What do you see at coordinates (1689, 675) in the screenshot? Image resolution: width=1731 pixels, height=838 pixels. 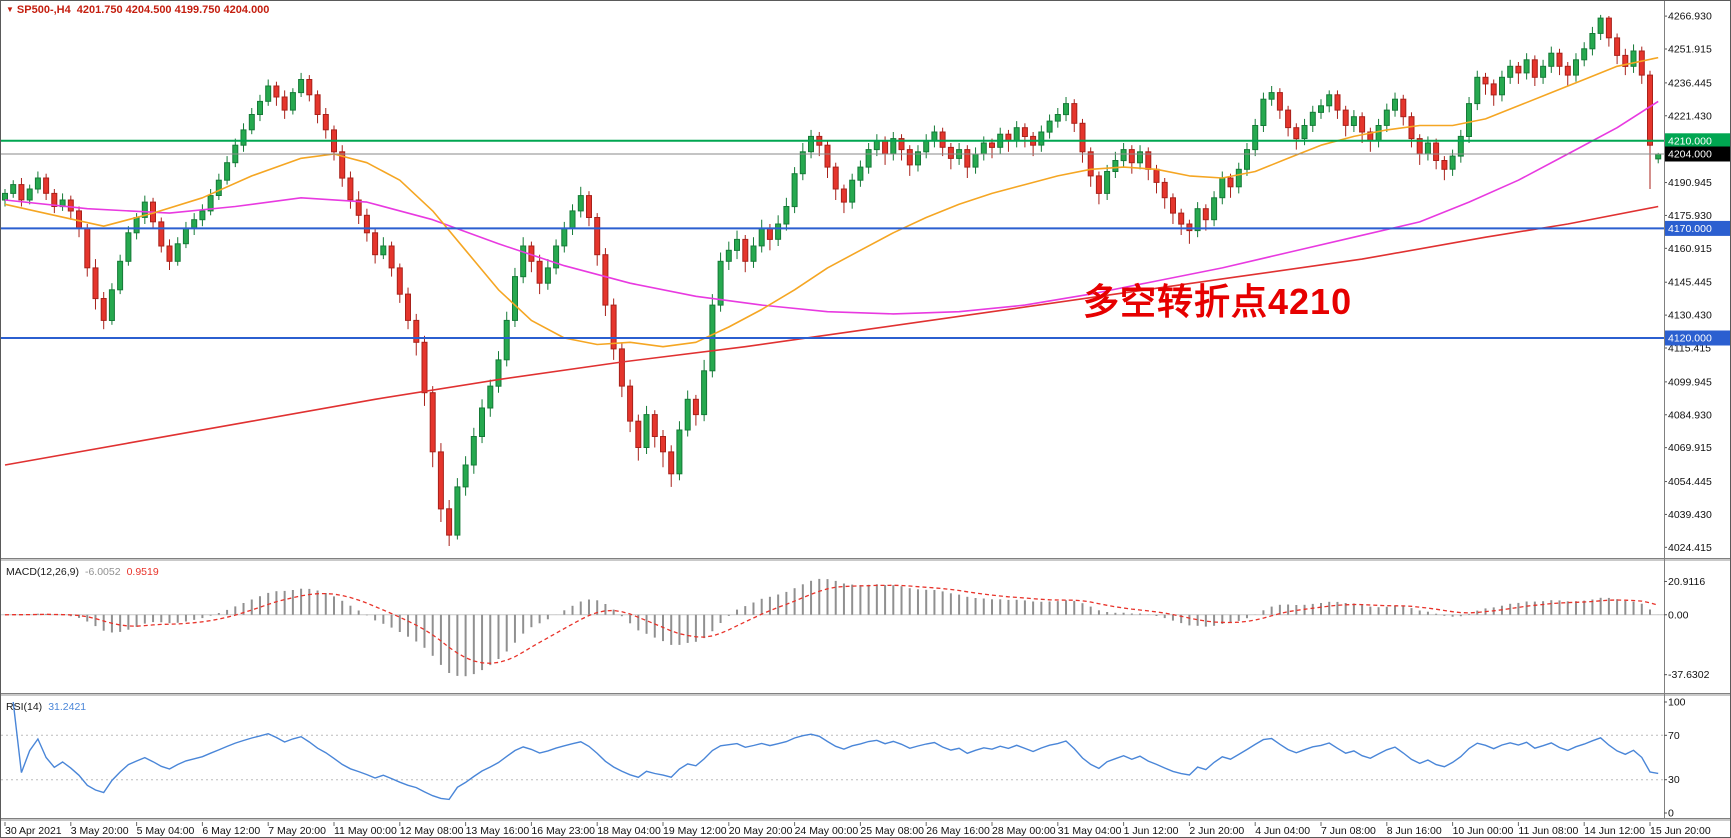 I see `macd-axis-label: -37.6302` at bounding box center [1689, 675].